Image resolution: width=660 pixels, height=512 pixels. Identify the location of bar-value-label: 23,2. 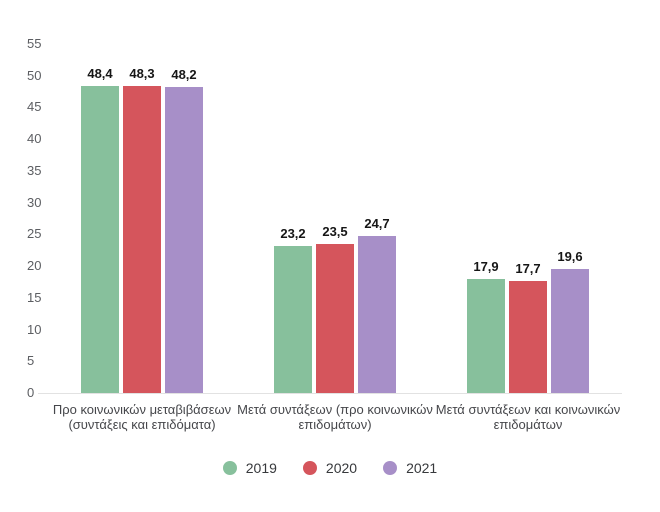
(293, 233).